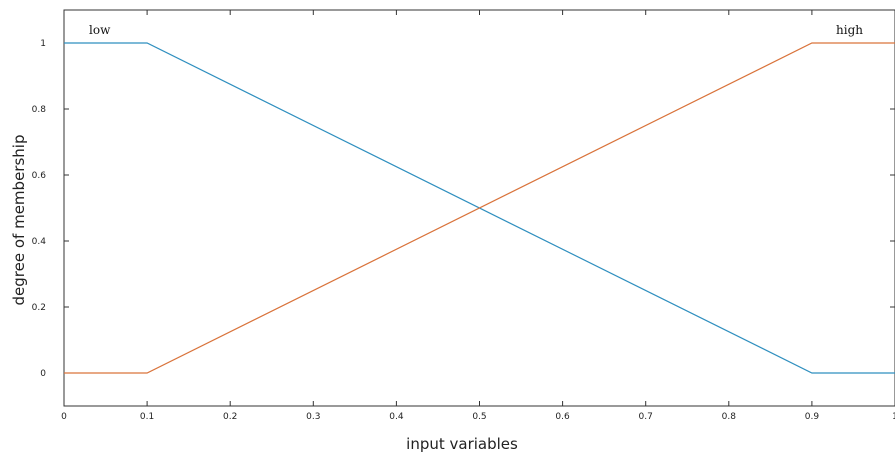 Image resolution: width=895 pixels, height=455 pixels. What do you see at coordinates (729, 417) in the screenshot?
I see `x-tick-label: 0.8` at bounding box center [729, 417].